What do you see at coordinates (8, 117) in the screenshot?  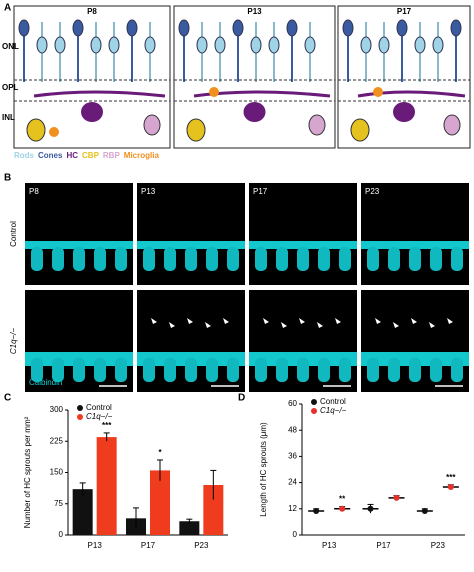 I see `layer-label: INL` at bounding box center [8, 117].